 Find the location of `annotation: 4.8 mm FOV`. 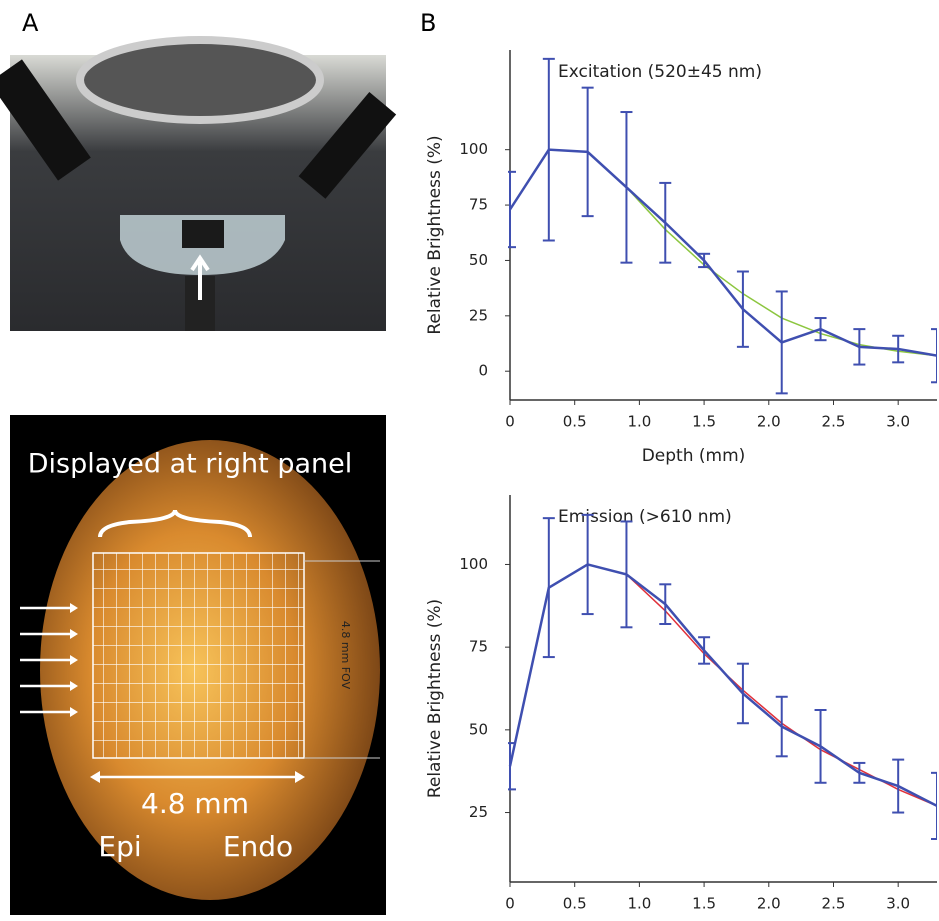

annotation: 4.8 mm FOV is located at coordinates (345, 655).